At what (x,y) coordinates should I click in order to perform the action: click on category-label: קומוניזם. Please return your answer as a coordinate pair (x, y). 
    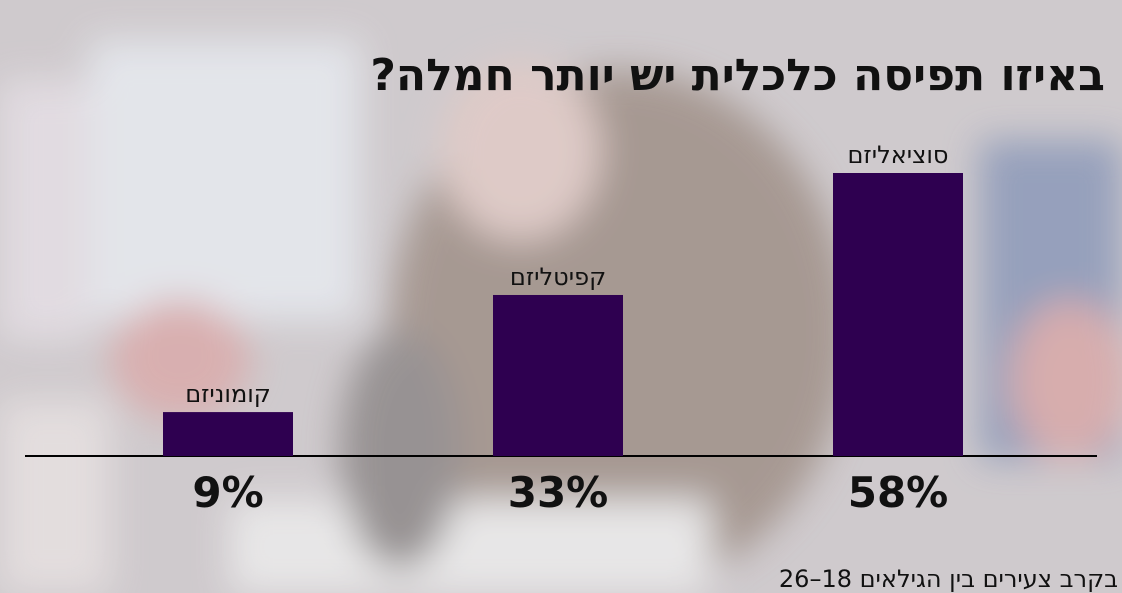
    Looking at the image, I should click on (228, 394).